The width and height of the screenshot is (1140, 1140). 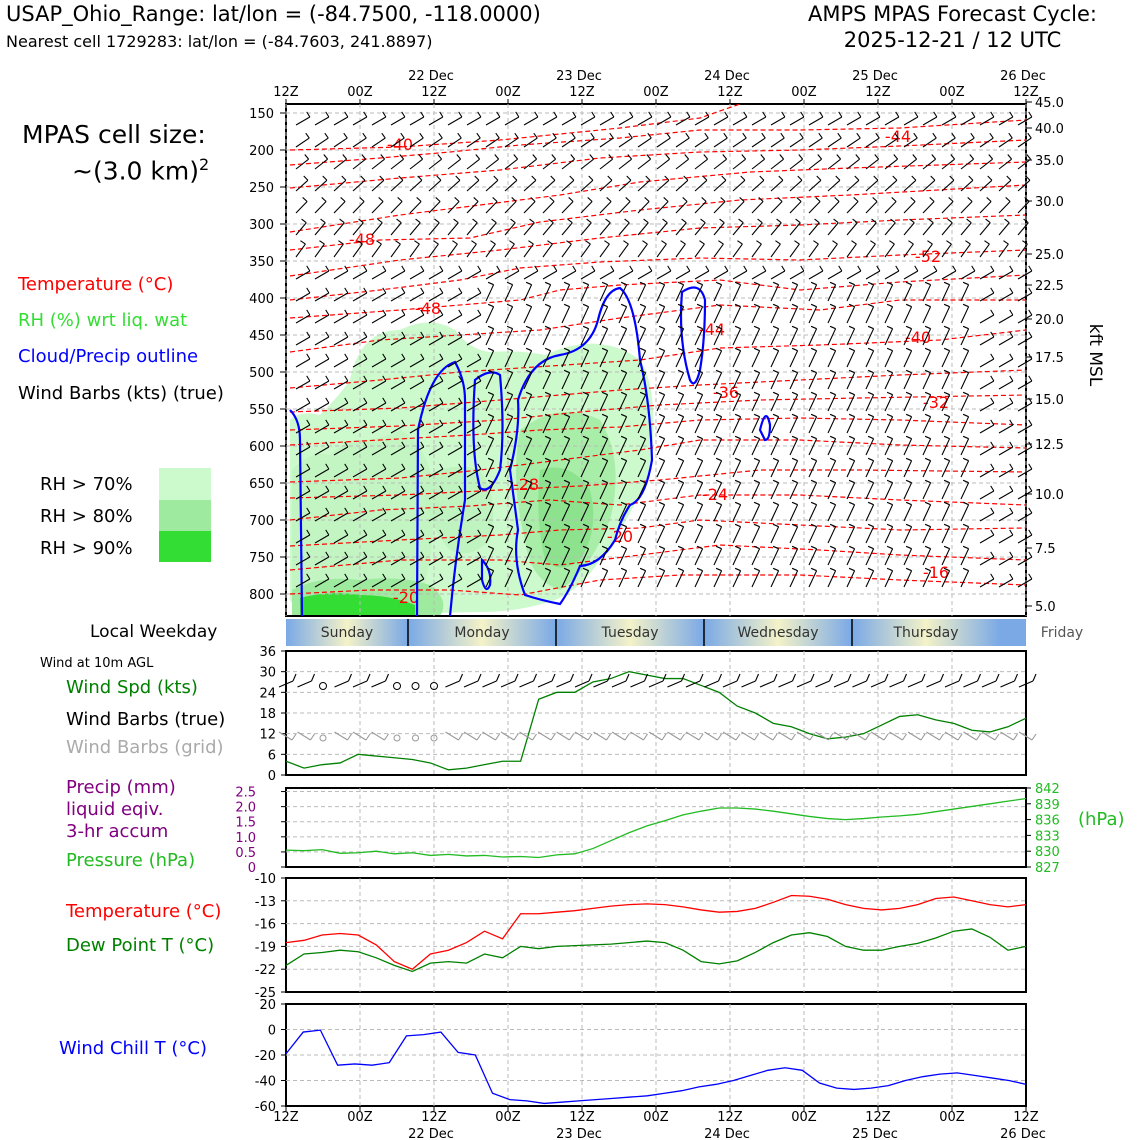 What do you see at coordinates (360, 1117) in the screenshot?
I see `time-tick-label-bottom: 00Z` at bounding box center [360, 1117].